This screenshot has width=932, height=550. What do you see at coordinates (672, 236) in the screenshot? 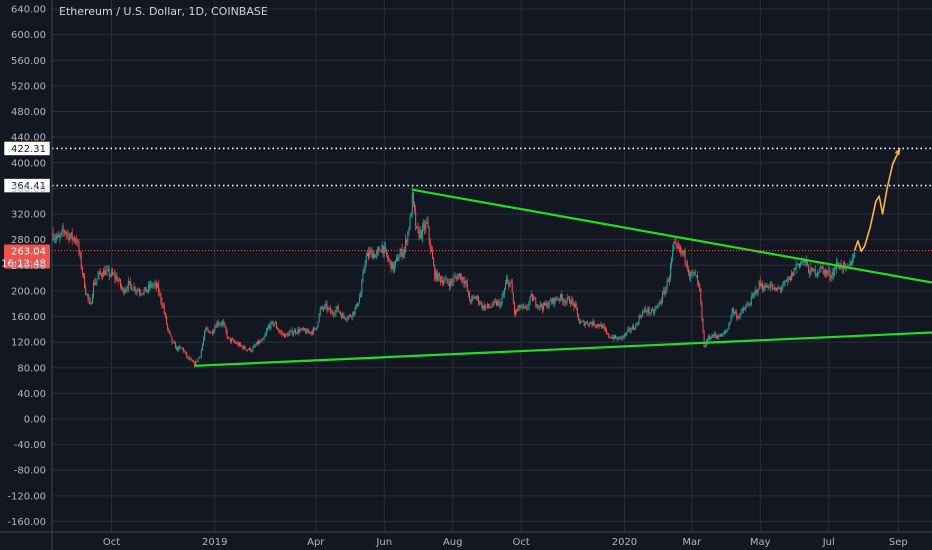
I see `descending-resistance-trendline` at bounding box center [672, 236].